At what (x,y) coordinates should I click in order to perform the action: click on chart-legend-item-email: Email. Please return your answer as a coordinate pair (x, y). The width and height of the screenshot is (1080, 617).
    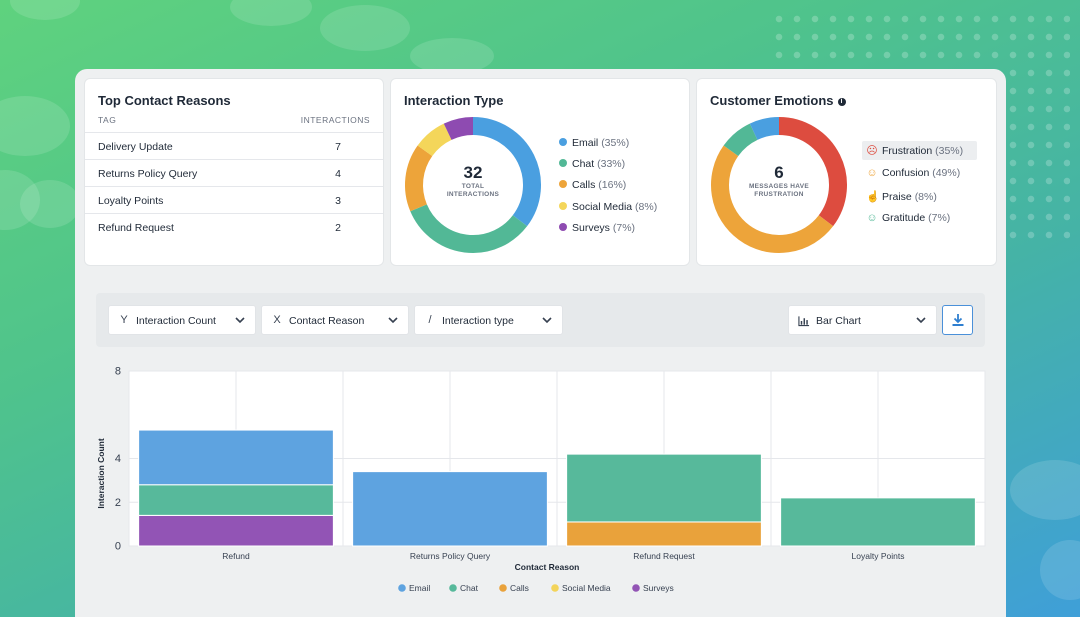
    Looking at the image, I should click on (414, 588).